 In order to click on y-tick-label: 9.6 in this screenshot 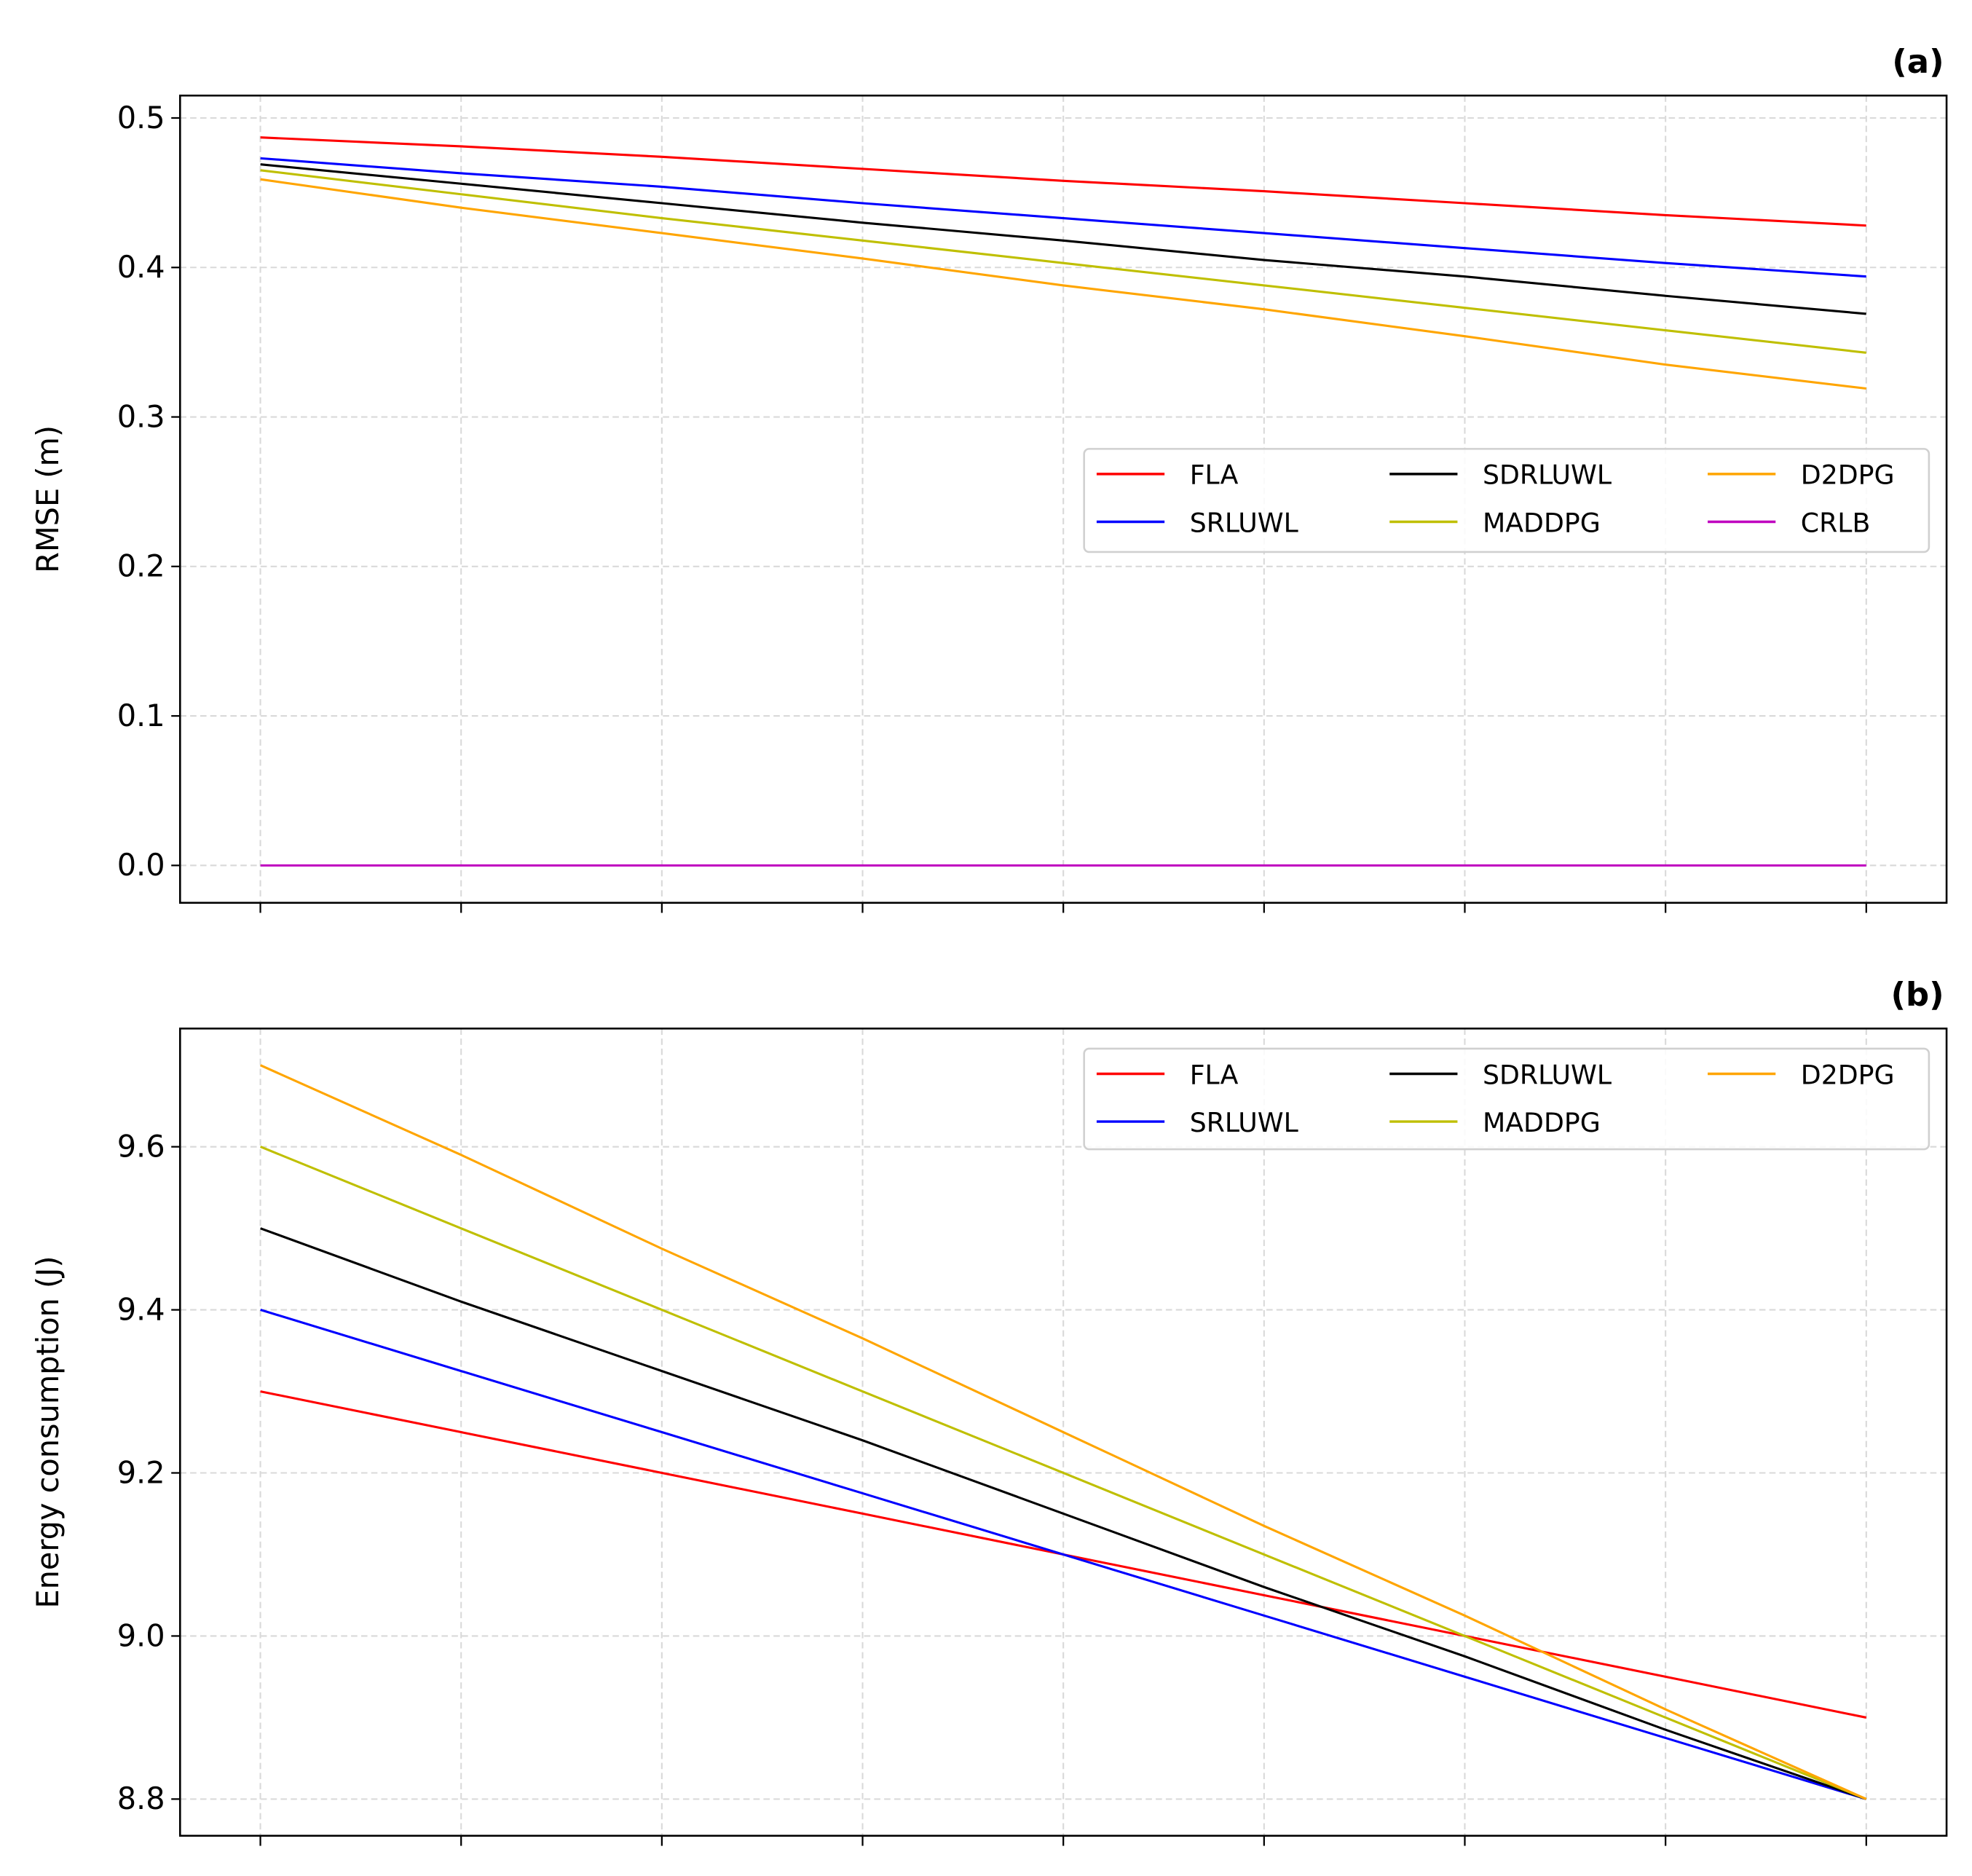, I will do `click(141, 1146)`.